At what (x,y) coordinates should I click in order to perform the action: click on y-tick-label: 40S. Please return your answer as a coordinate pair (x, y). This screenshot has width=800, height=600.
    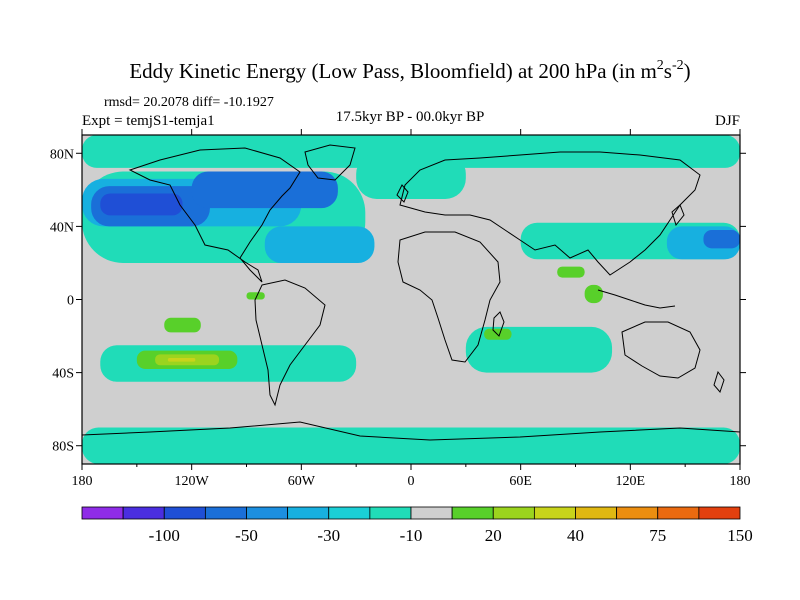
    Looking at the image, I should click on (63, 374).